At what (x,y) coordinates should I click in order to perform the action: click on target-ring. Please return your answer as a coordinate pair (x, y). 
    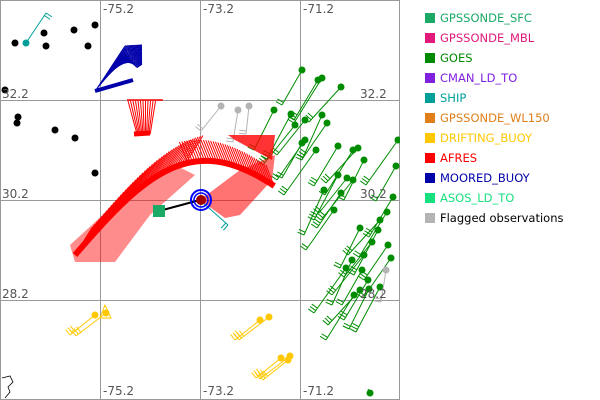
    Looking at the image, I should click on (201, 200).